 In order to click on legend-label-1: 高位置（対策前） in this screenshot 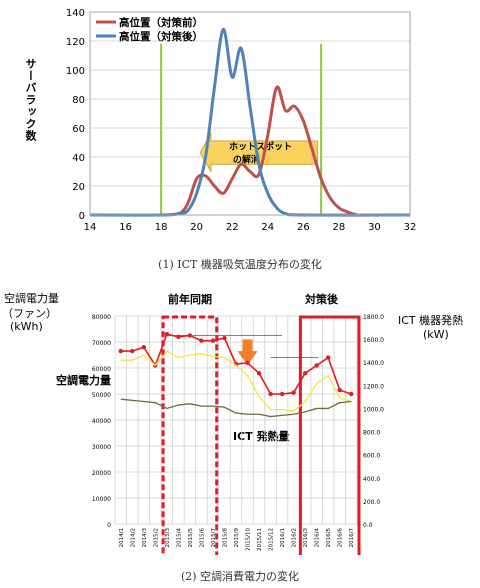, I will do `click(161, 22)`.